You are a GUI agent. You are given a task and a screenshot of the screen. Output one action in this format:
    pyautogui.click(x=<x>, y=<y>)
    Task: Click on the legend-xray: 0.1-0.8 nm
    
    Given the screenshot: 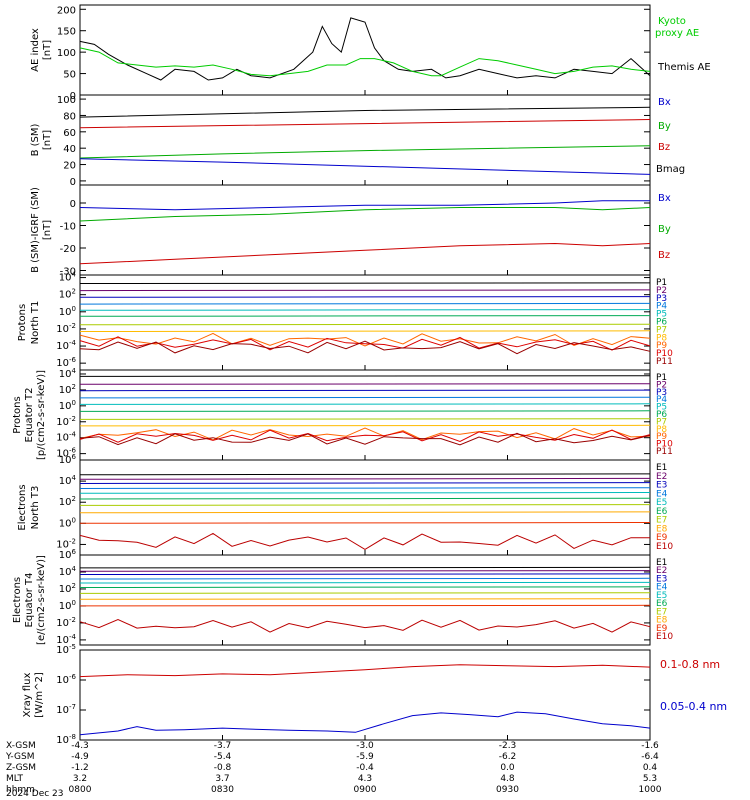 What is the action you would take?
    pyautogui.click(x=690, y=664)
    